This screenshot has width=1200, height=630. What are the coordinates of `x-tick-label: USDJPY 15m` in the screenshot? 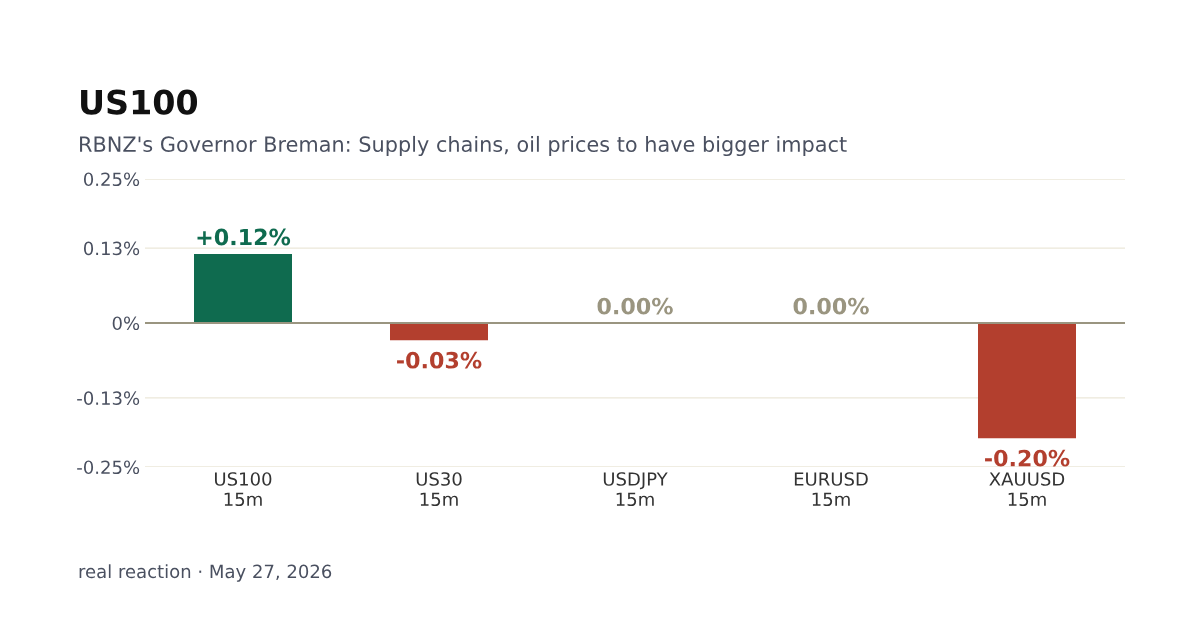 It's located at (635, 489).